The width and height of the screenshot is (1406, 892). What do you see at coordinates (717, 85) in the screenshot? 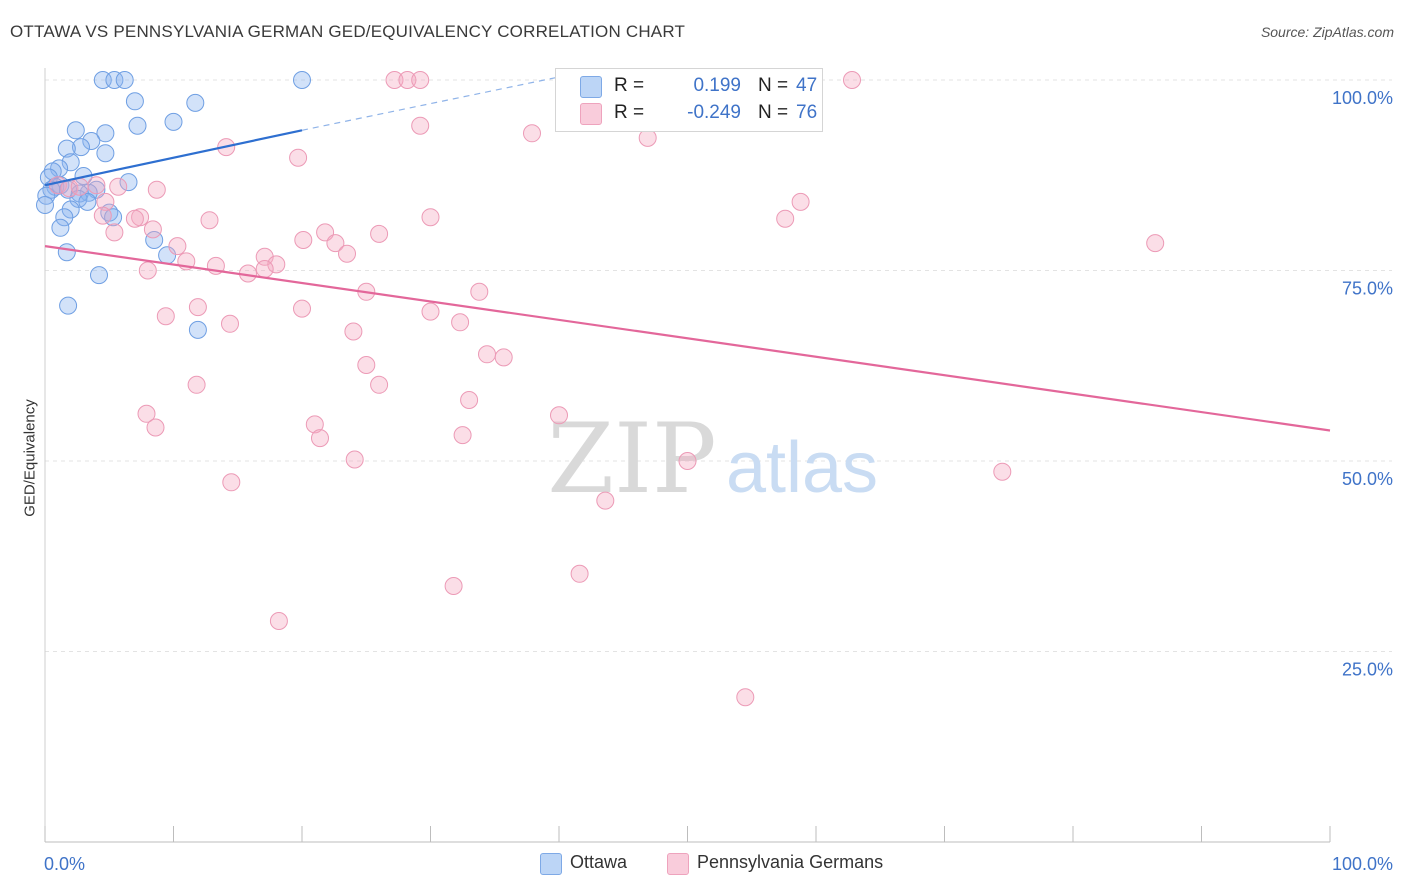
I see `legend-r-value-ottawa: 0.199` at bounding box center [717, 85].